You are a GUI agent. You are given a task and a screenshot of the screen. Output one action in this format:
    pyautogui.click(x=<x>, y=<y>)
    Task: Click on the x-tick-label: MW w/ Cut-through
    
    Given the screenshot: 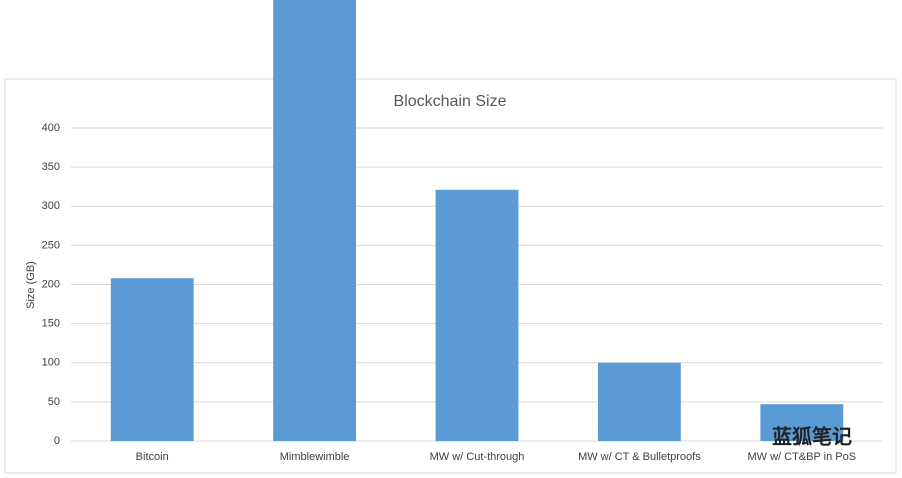 What is the action you would take?
    pyautogui.click(x=477, y=457)
    